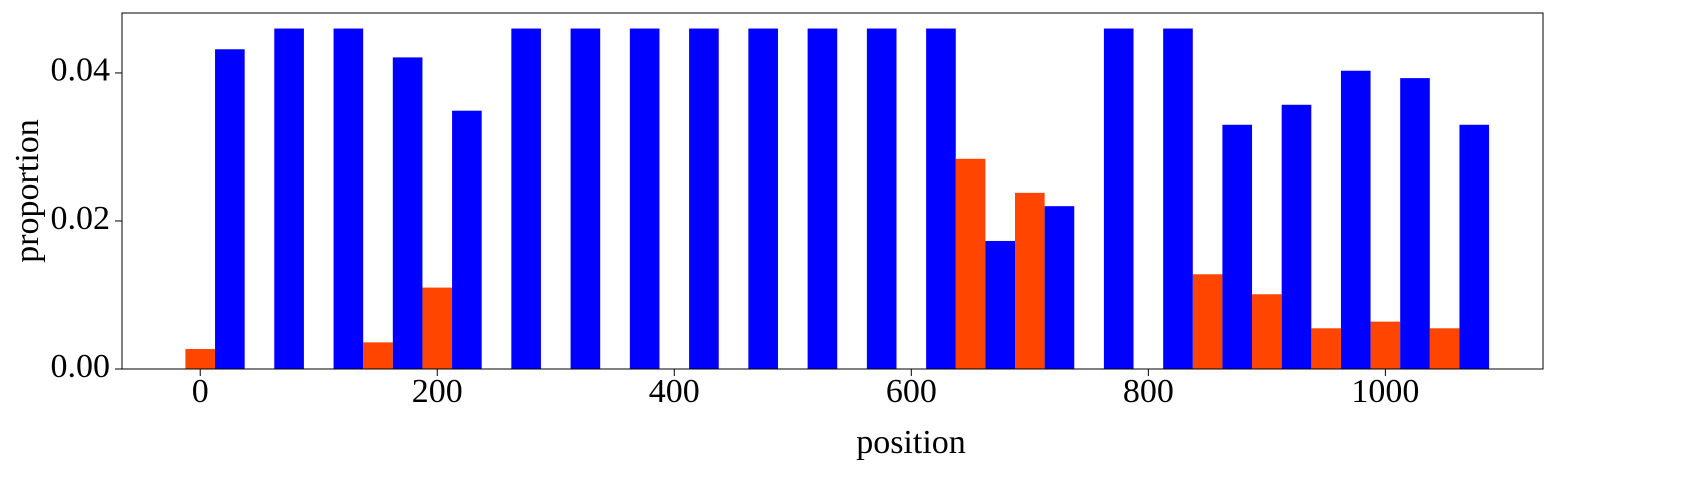  What do you see at coordinates (81, 366) in the screenshot?
I see `y-tick-label: 0.00` at bounding box center [81, 366].